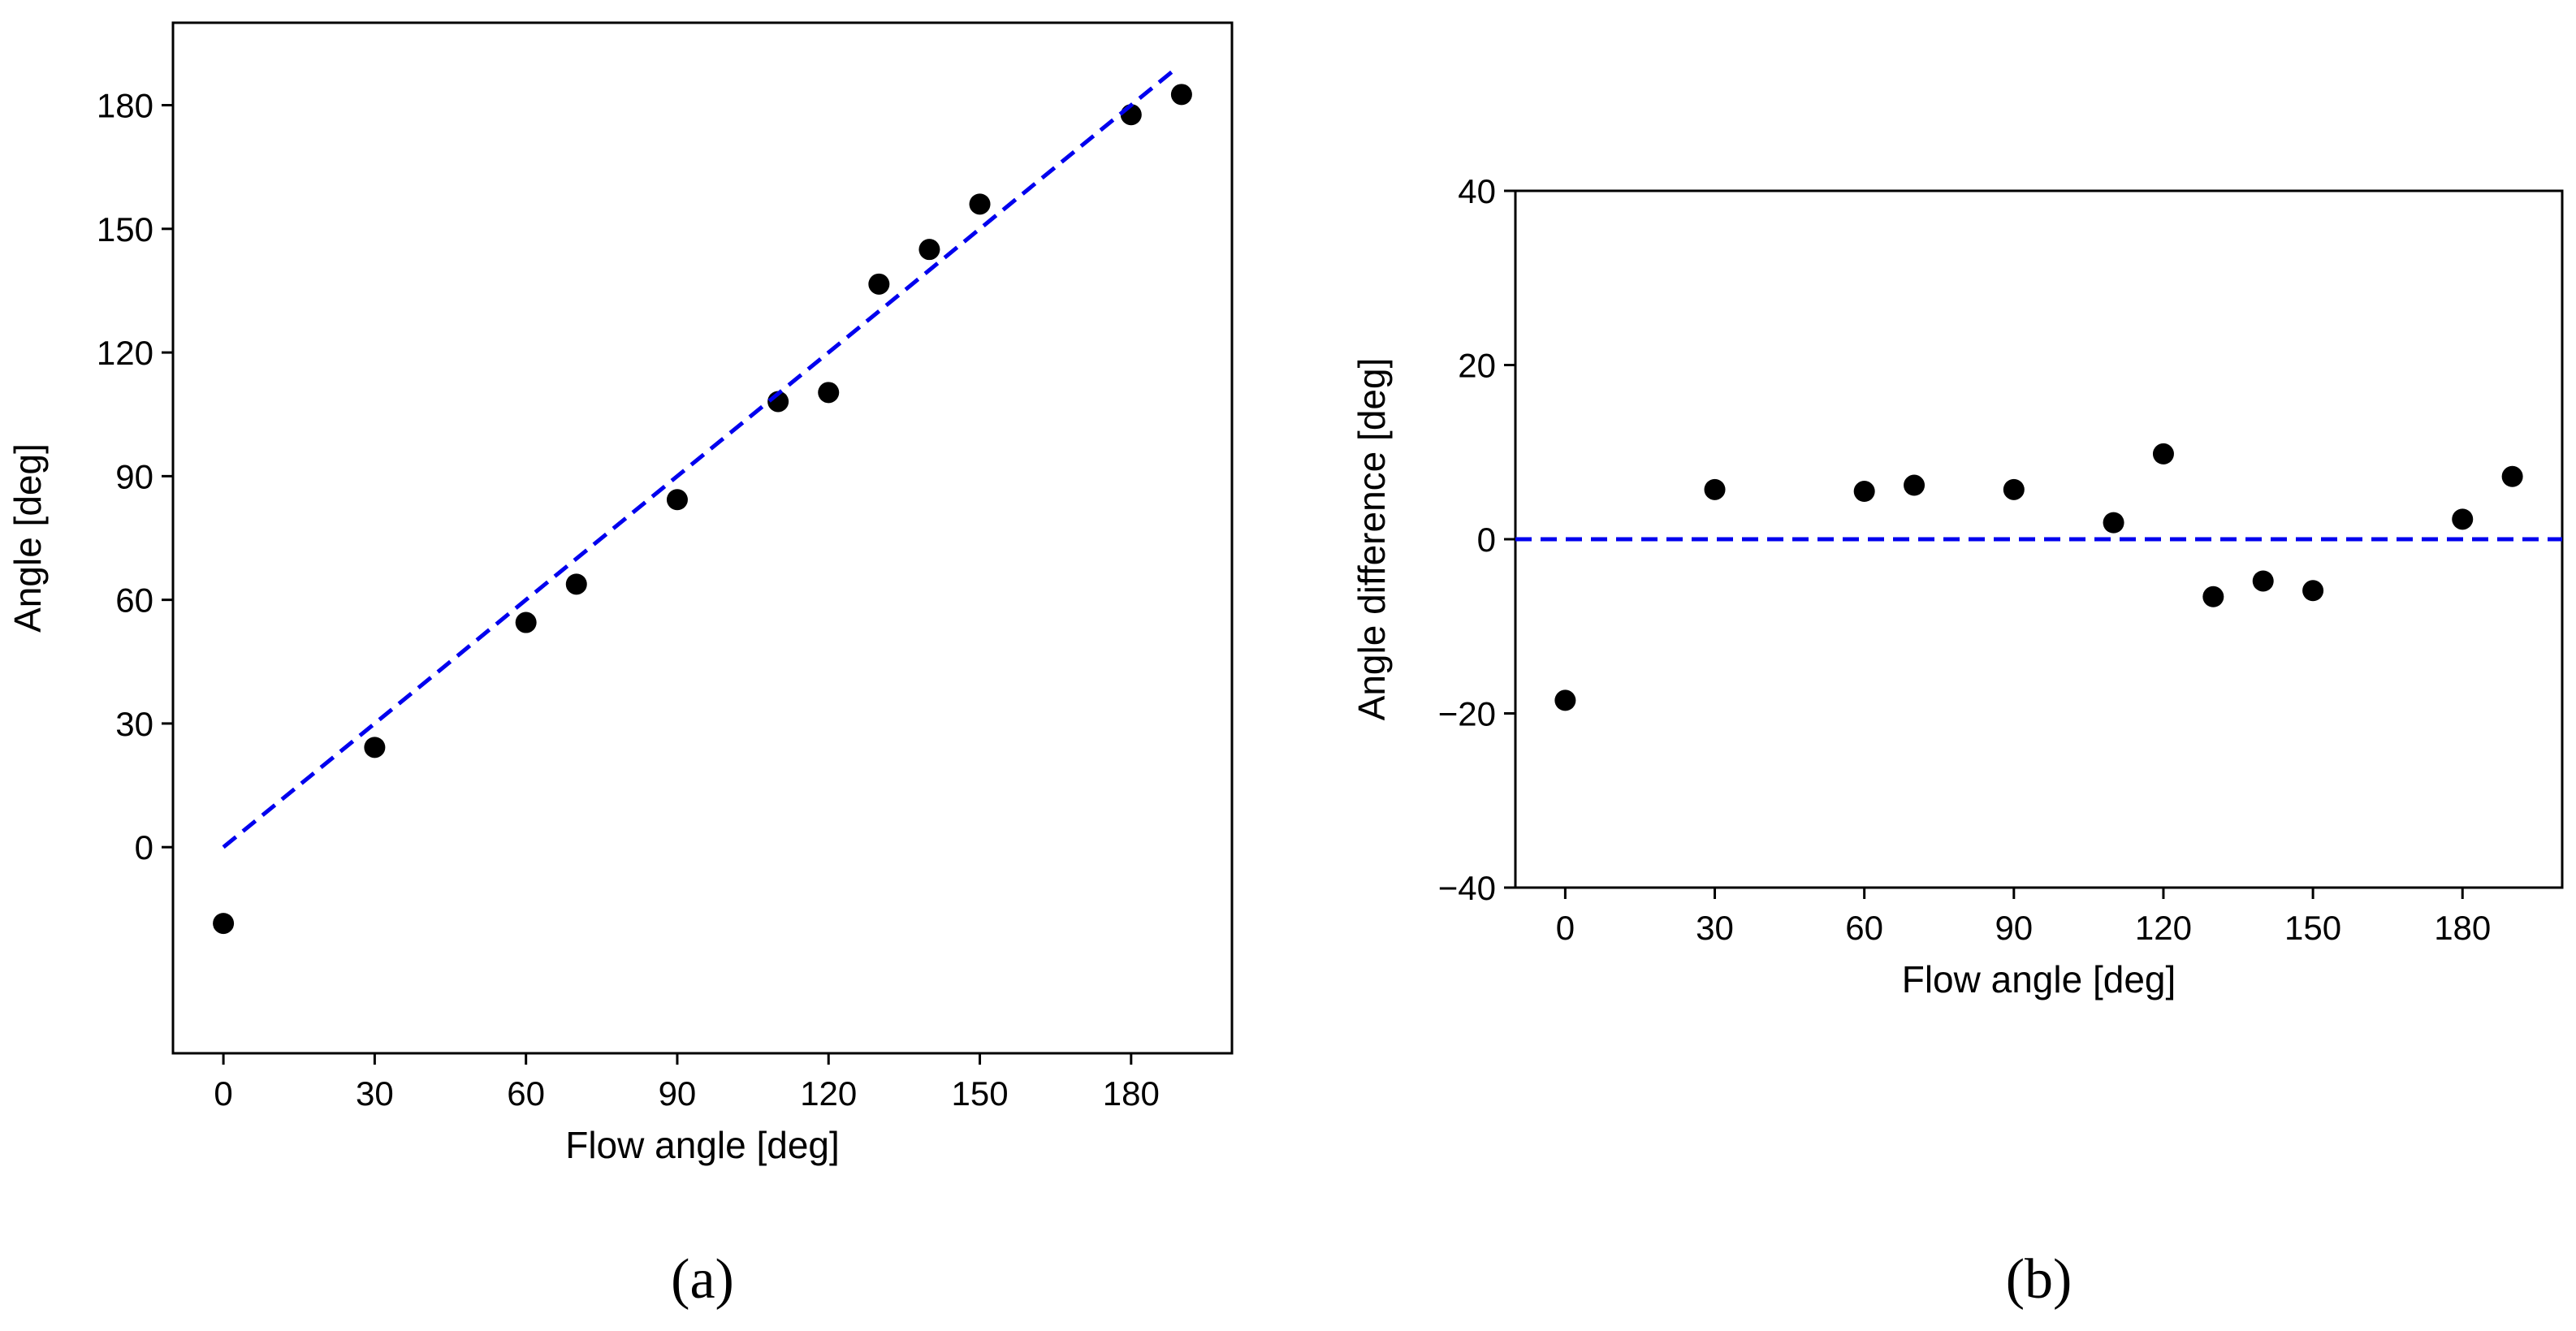 This screenshot has height=1331, width=2576. Describe the element at coordinates (2312, 928) in the screenshot. I see `chart-b-x-tick-label: 150` at that location.